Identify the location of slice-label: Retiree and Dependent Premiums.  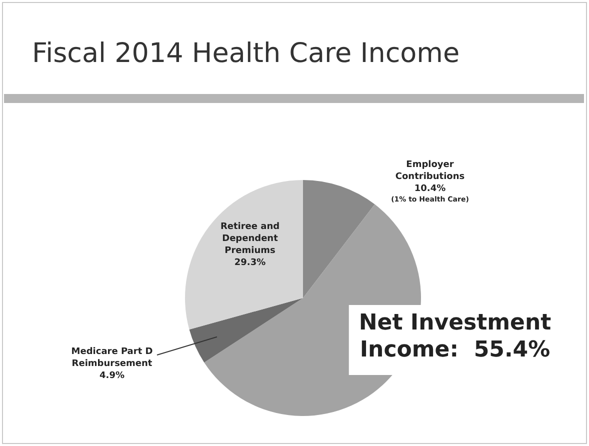
(250, 239).